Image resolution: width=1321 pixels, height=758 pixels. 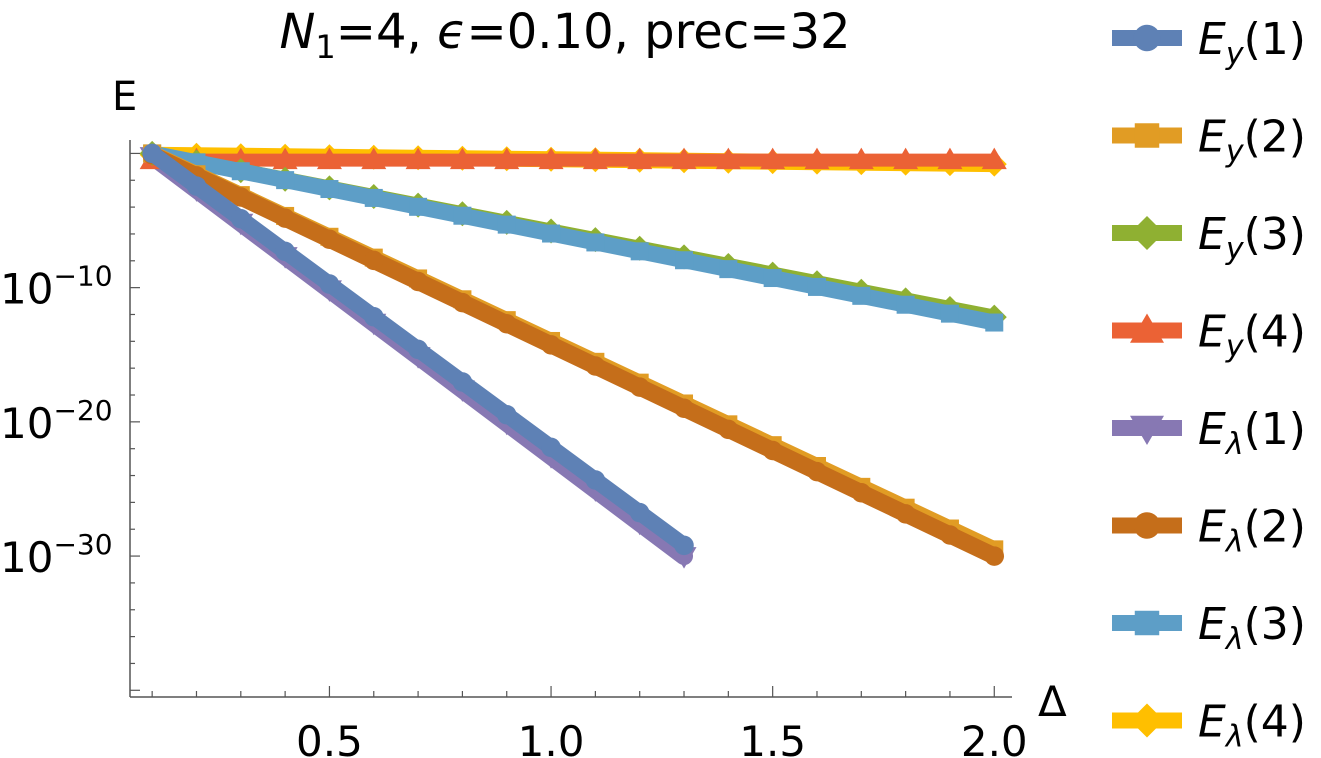 I want to click on legend-item: Ey(1), so click(x=1209, y=43).